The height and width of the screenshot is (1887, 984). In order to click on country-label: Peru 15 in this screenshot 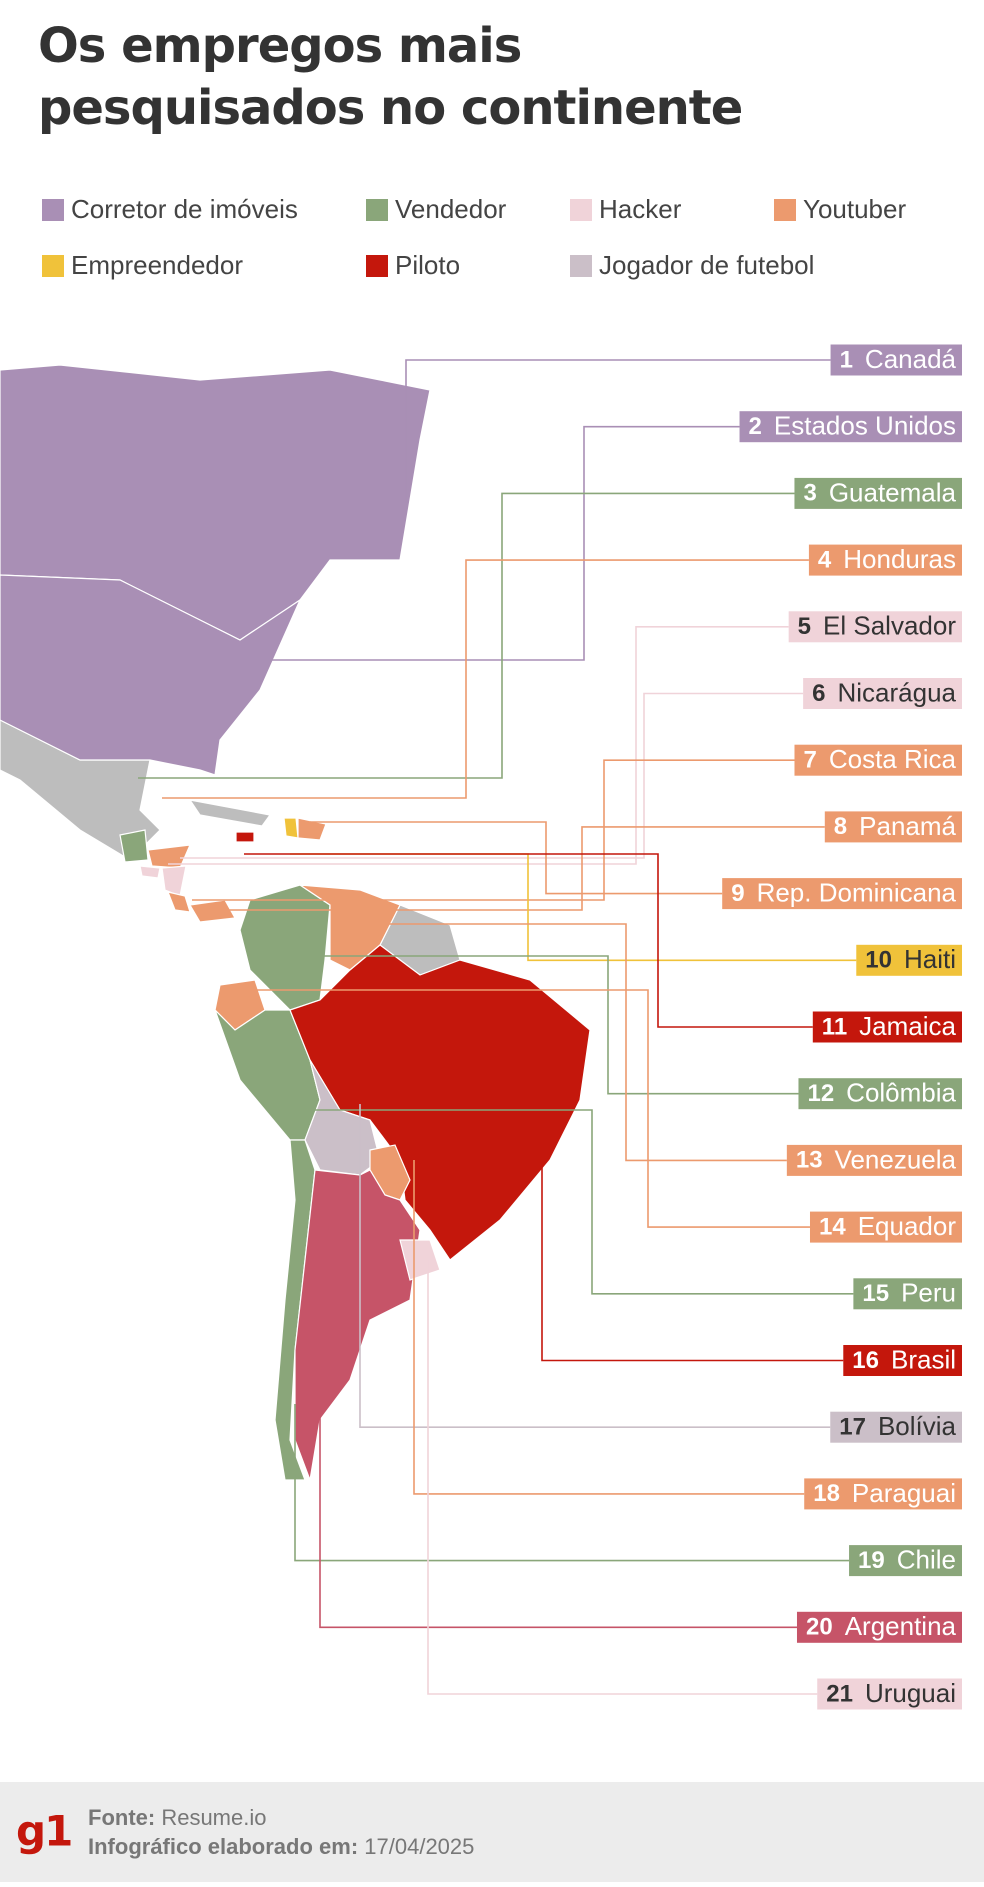, I will do `click(907, 1294)`.